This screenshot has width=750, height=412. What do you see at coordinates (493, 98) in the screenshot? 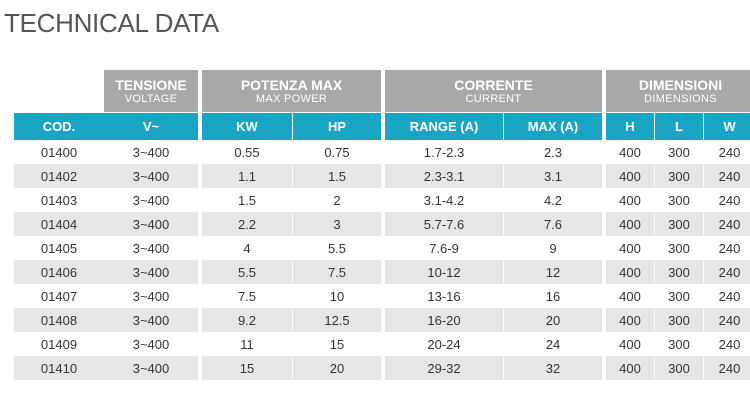
I see `group-corrente-subtitle: CURRENT` at bounding box center [493, 98].